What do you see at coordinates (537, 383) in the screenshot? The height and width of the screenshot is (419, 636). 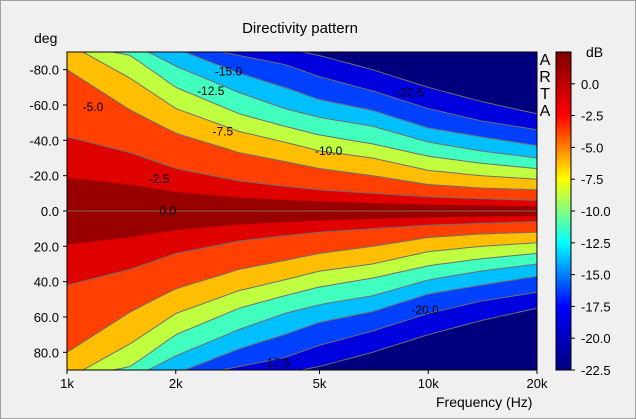 I see `x-tick-label: 20k` at bounding box center [537, 383].